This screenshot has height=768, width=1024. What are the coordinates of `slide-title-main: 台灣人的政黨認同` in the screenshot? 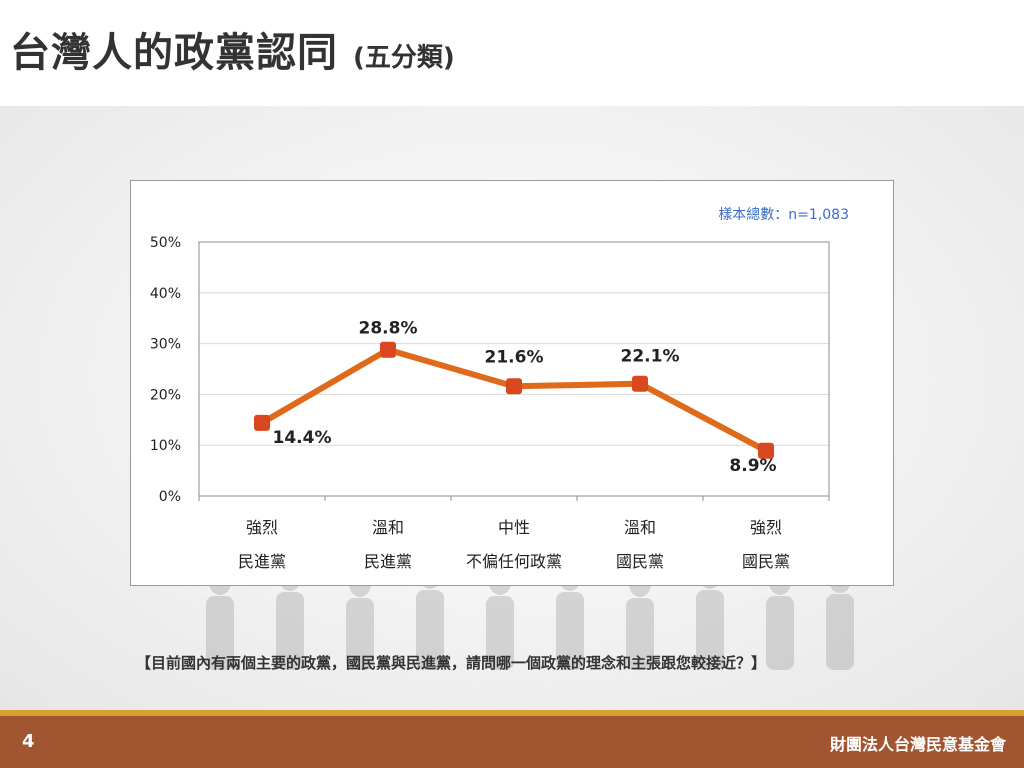 It's located at (174, 53).